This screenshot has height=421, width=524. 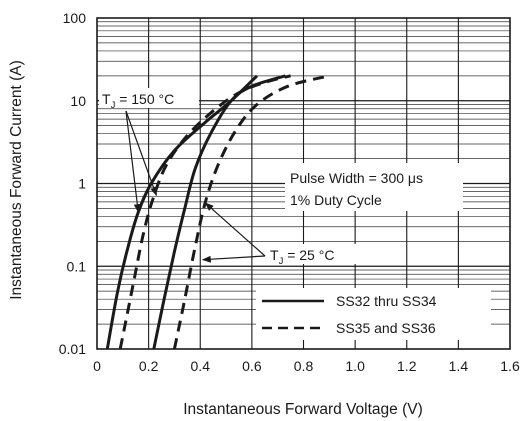 I want to click on tj25-label: TJ = 25 °C, so click(x=302, y=257).